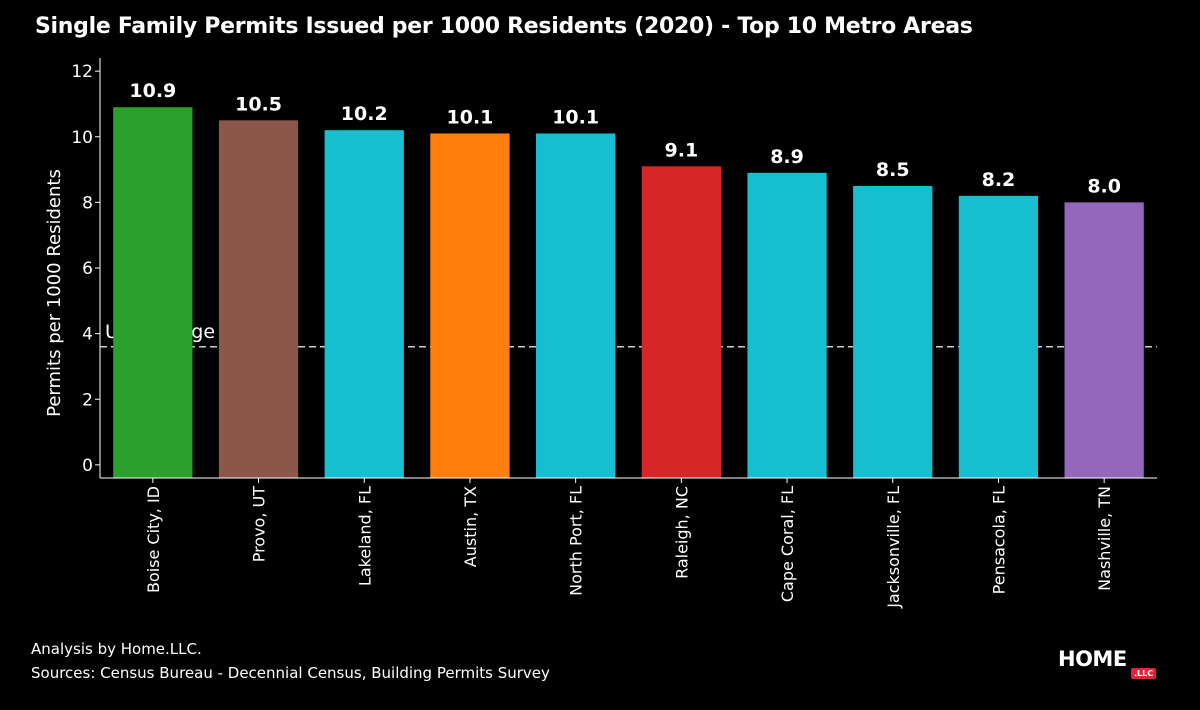  What do you see at coordinates (682, 150) in the screenshot?
I see `value-label-5: 9.1` at bounding box center [682, 150].